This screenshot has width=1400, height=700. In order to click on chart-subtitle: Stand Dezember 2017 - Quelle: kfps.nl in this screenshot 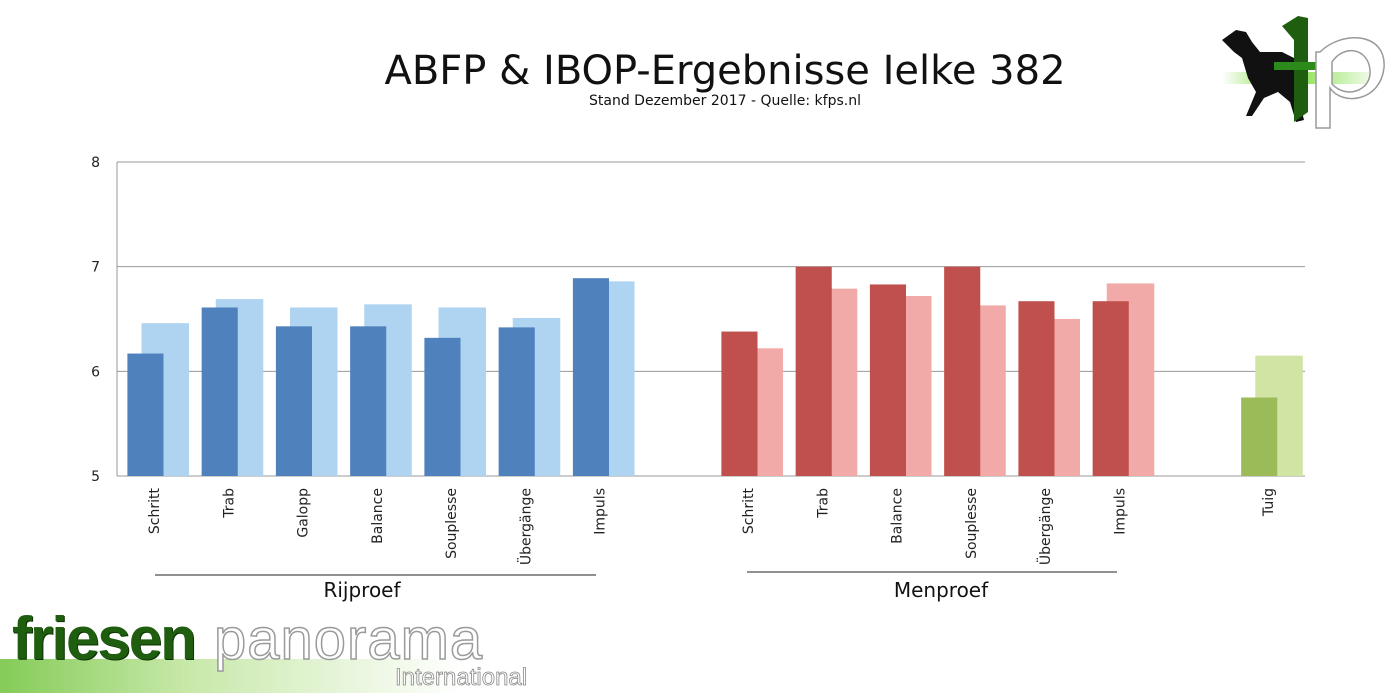, I will do `click(725, 101)`.